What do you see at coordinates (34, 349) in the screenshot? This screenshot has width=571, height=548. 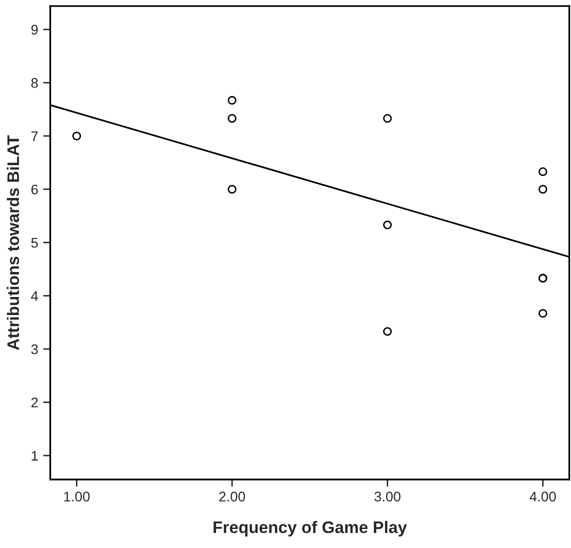 I see `y-tick-label: 3` at bounding box center [34, 349].